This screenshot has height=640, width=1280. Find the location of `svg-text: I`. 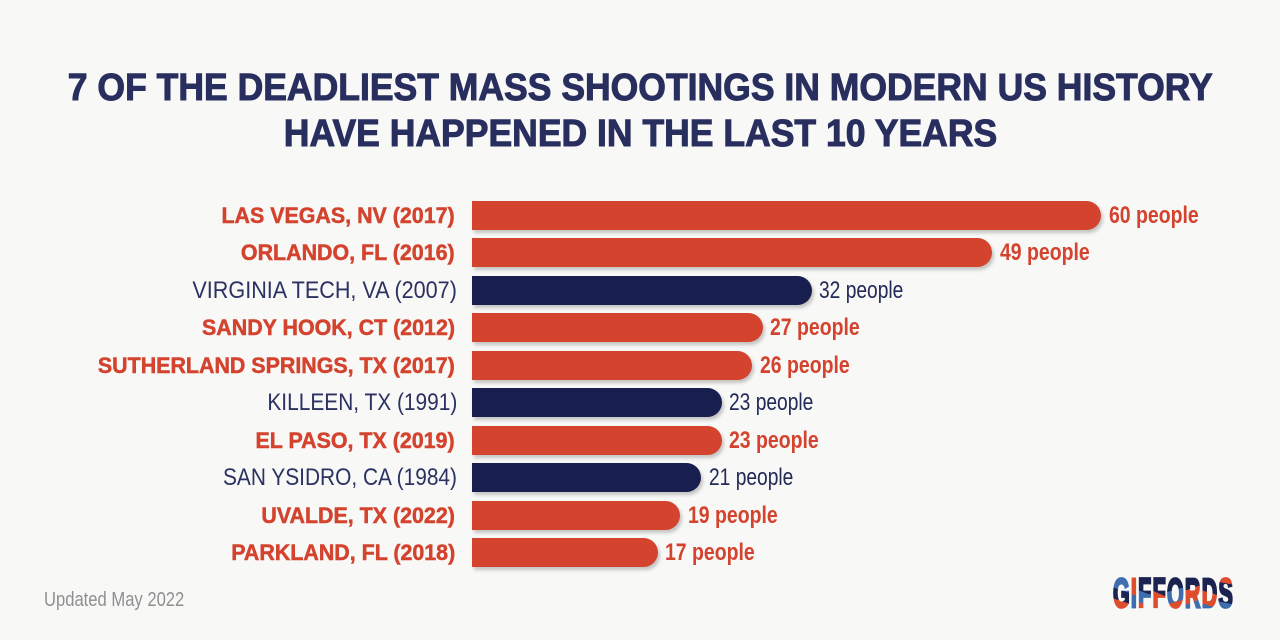

svg-text: I is located at coordinates (1134, 592).